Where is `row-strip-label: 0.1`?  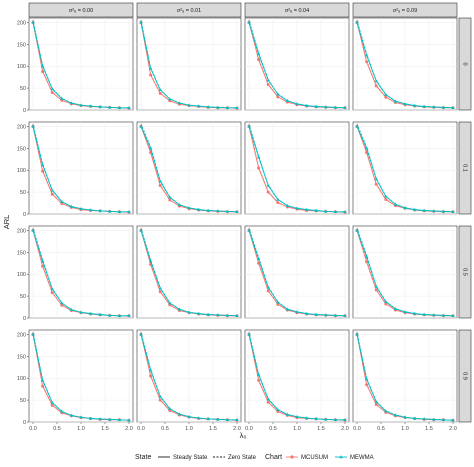 row-strip-label: 0.1 is located at coordinates (465, 168).